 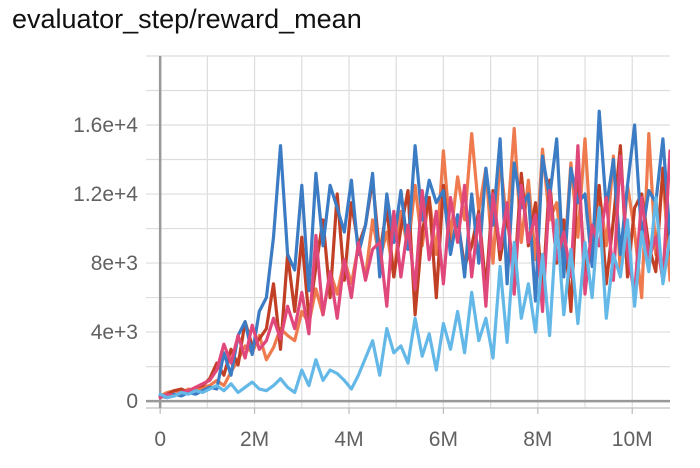 I want to click on x-tick-label: 6M, so click(x=443, y=439).